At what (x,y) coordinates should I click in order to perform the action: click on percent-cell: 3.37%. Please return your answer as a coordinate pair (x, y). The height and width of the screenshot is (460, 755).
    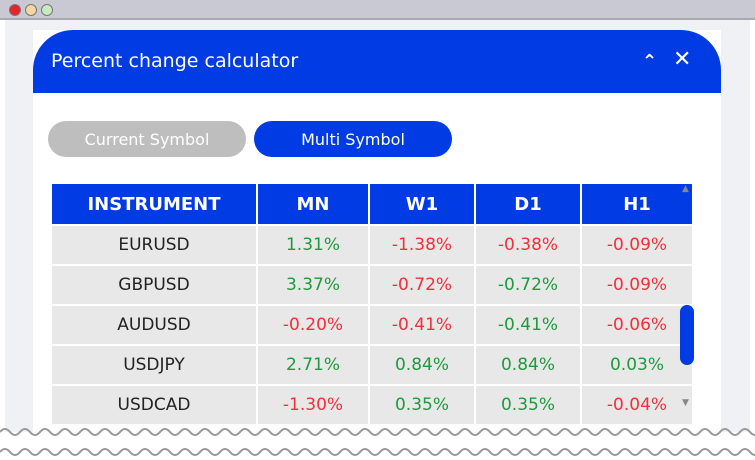
    Looking at the image, I should click on (313, 284).